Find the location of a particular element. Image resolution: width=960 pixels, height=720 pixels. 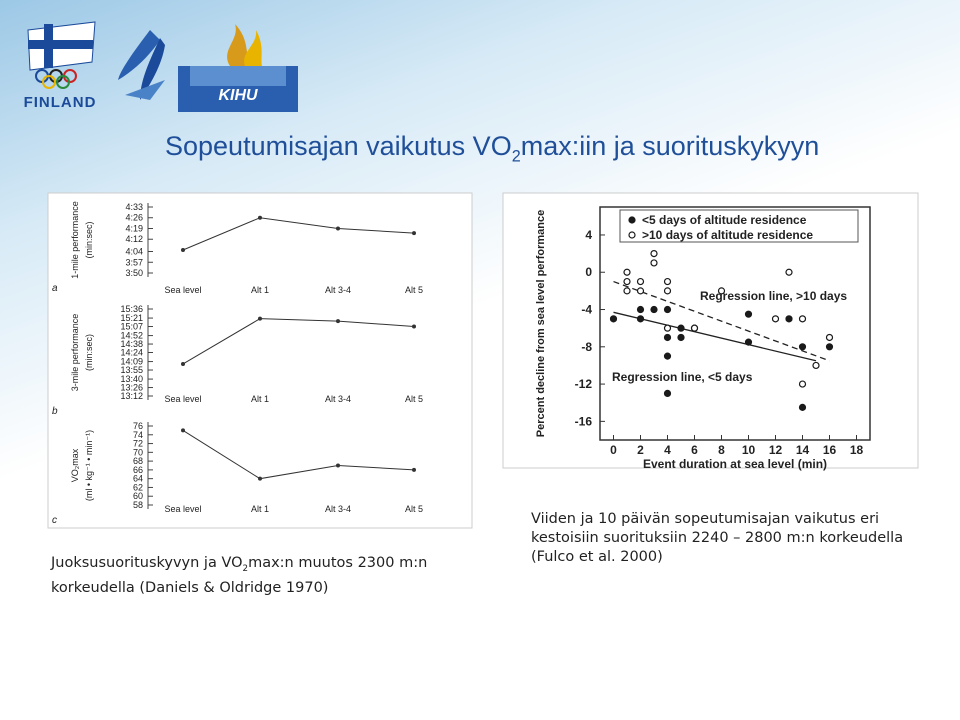

x-tick-label: 10 is located at coordinates (749, 450).